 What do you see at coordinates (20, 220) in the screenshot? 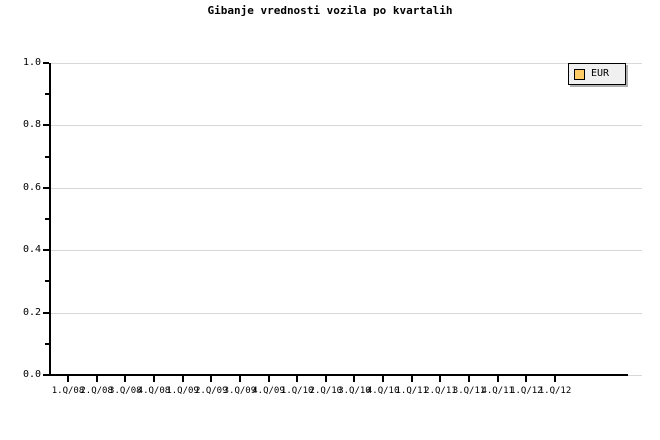
I see `y-axis-labels: 0.0 0.2 0.4 0.6 0.8 1.0` at bounding box center [20, 220].